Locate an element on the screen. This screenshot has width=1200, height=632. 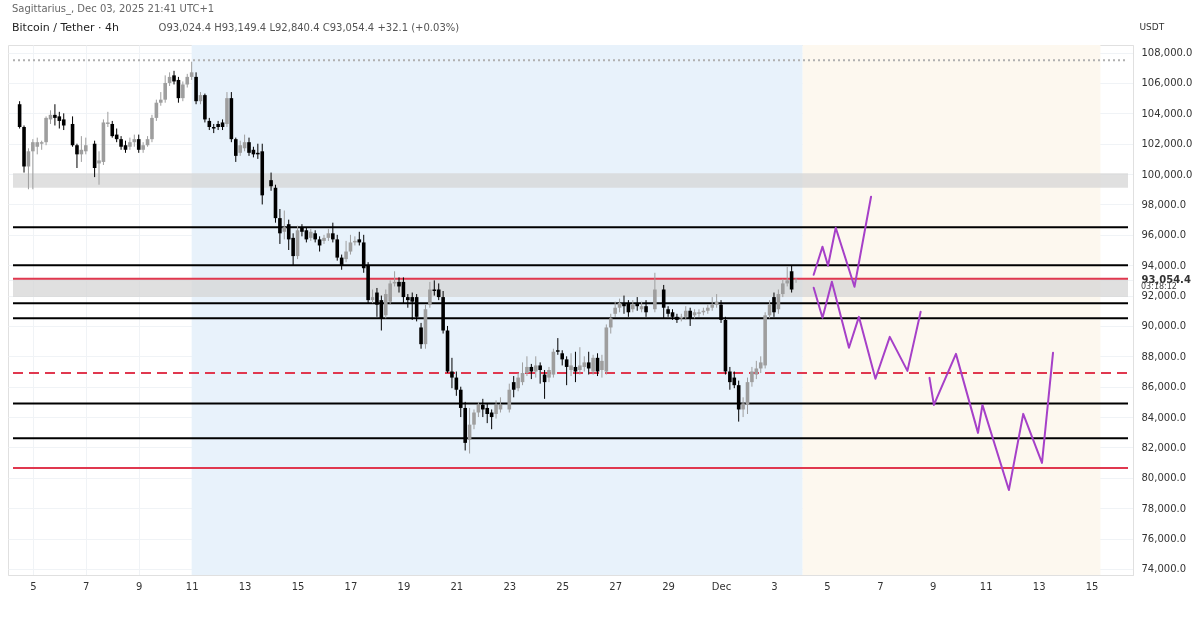
y-tick-label: 90,000.0 is located at coordinates (1164, 326).